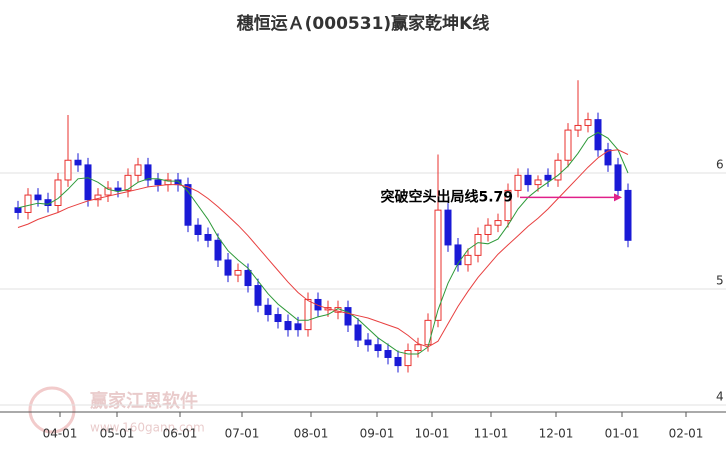 The image size is (726, 450). Describe the element at coordinates (491, 434) in the screenshot. I see `x-tick-label: 11-01` at that location.